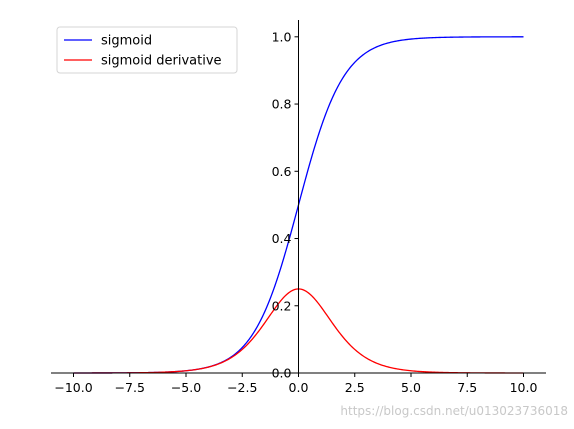 Image resolution: width=574 pixels, height=429 pixels. I want to click on y-ticks: 0.0 0.2 0.4 0.6 0.8 1.0, so click(285, 205).